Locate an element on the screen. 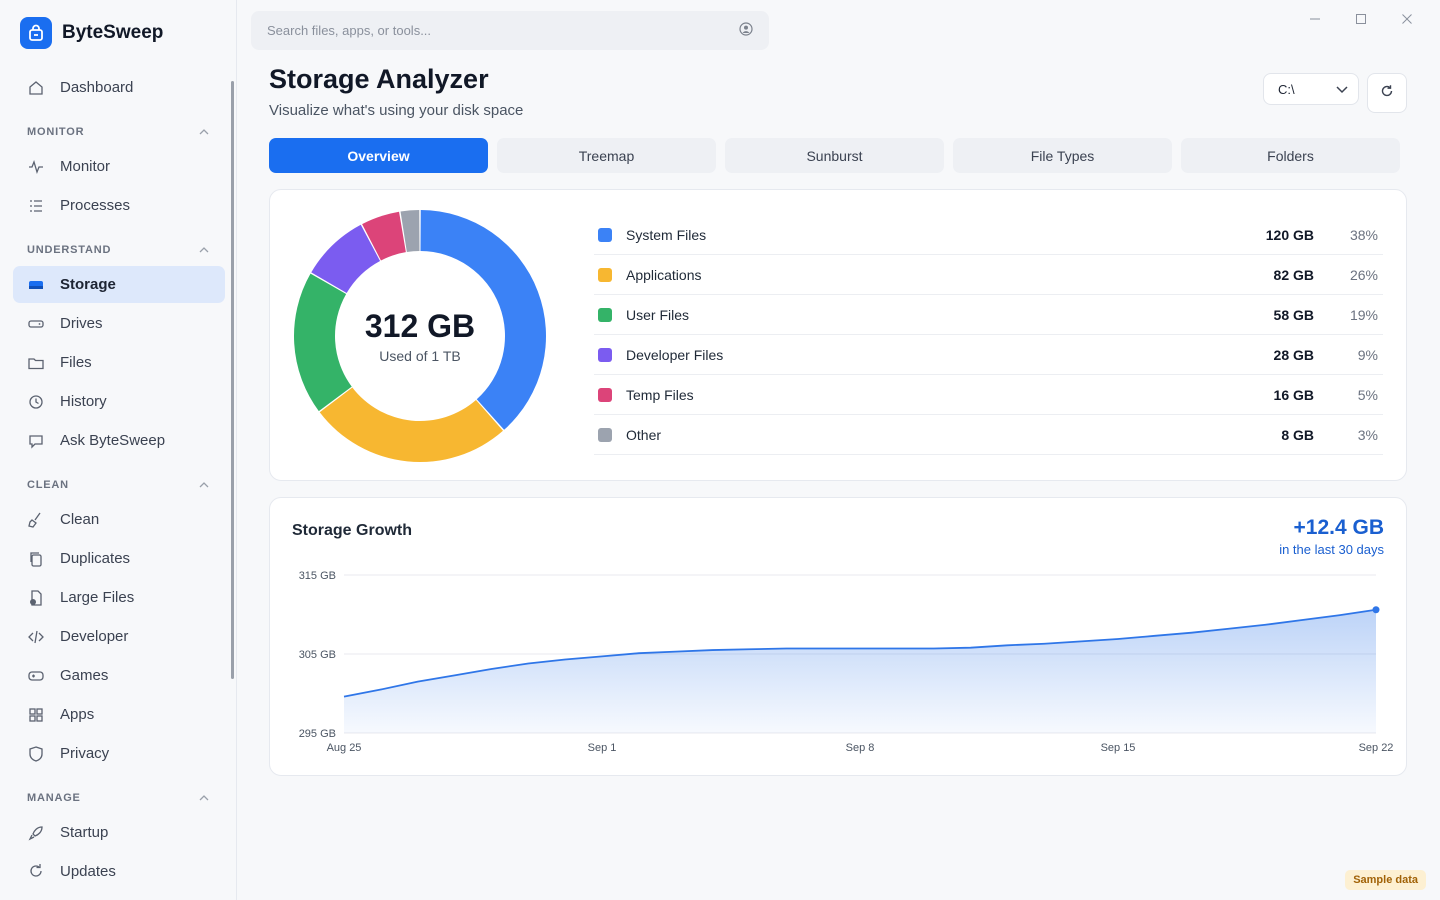  maximize-icon is located at coordinates (1361, 19).